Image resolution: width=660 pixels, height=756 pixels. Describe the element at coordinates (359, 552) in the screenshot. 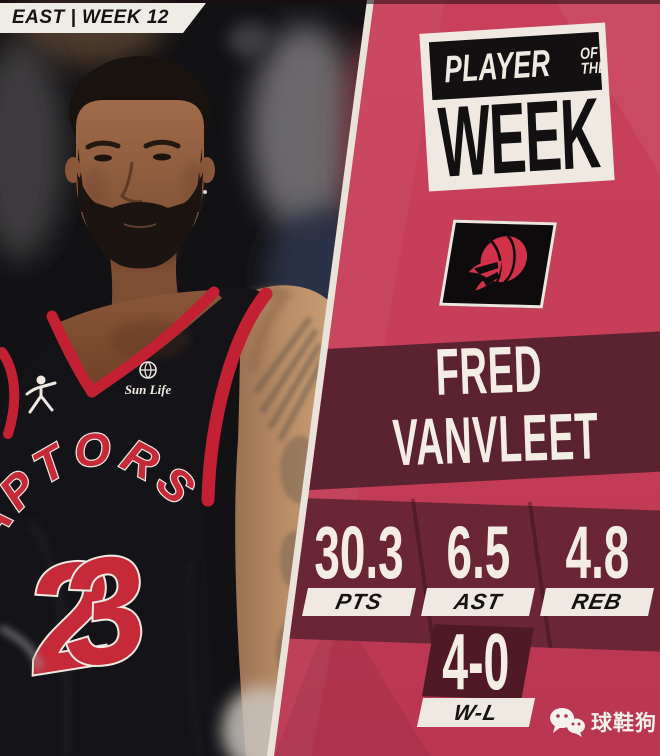

I see `stat-value: 30.3` at that location.